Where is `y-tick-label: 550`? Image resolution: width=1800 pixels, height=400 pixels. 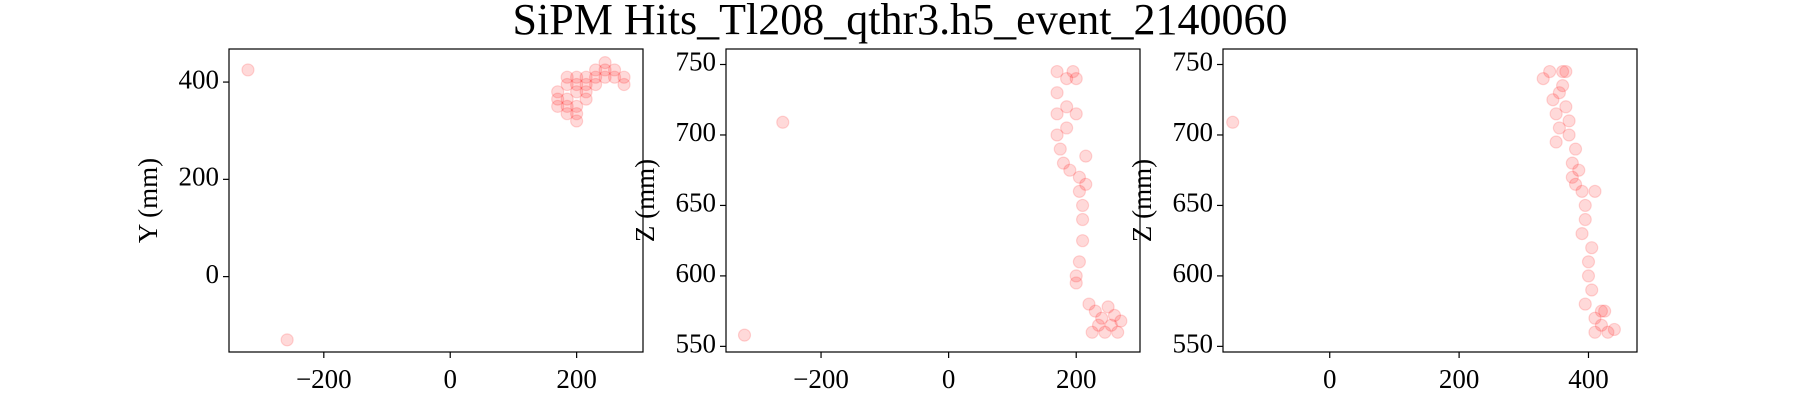 y-tick-label: 550 is located at coordinates (696, 344).